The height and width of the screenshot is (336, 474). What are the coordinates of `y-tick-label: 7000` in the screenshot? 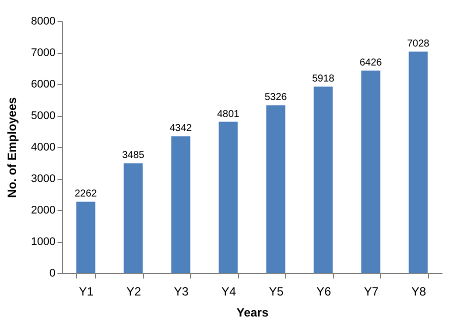 It's located at (43, 53).